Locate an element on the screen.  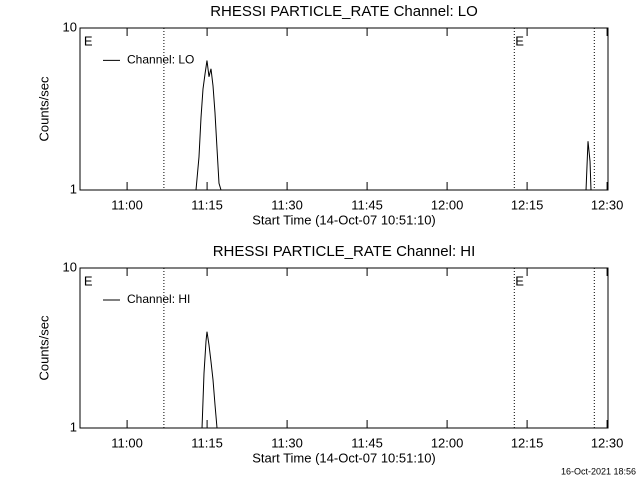
series-line is located at coordinates (209, 380).